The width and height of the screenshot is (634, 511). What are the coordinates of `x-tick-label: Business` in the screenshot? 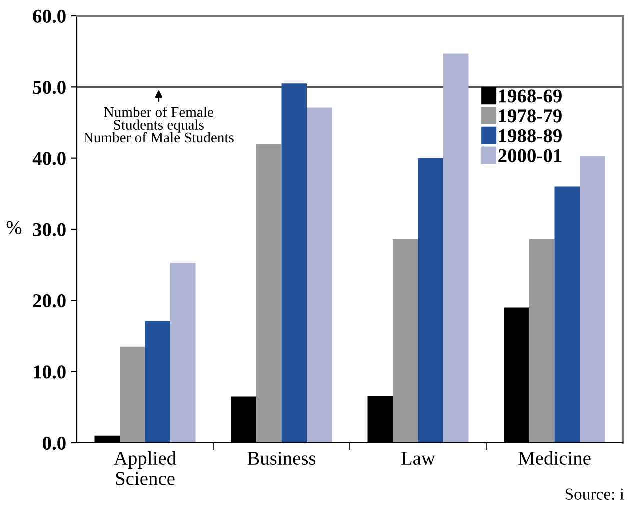 It's located at (282, 459).